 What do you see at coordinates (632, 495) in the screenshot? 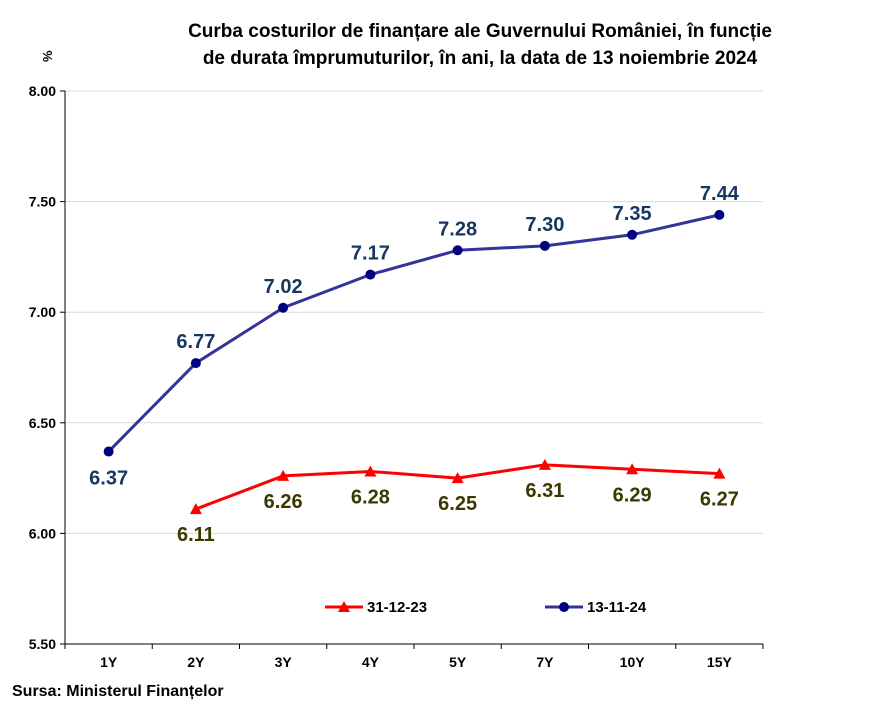
I see `data-label: 6.29` at bounding box center [632, 495].